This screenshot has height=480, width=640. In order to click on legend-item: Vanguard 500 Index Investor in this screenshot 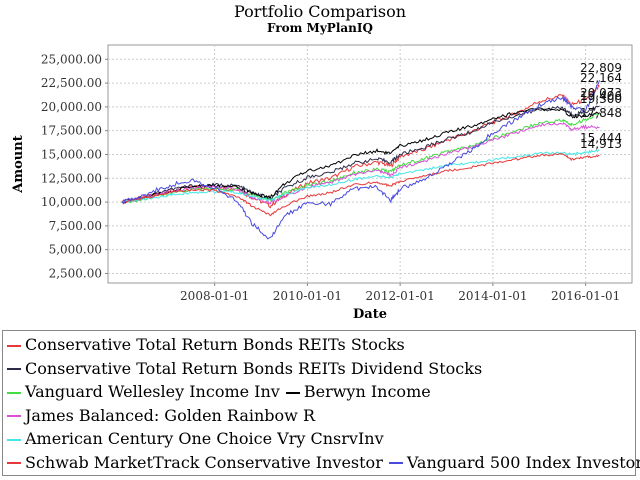, I will do `click(514, 463)`.